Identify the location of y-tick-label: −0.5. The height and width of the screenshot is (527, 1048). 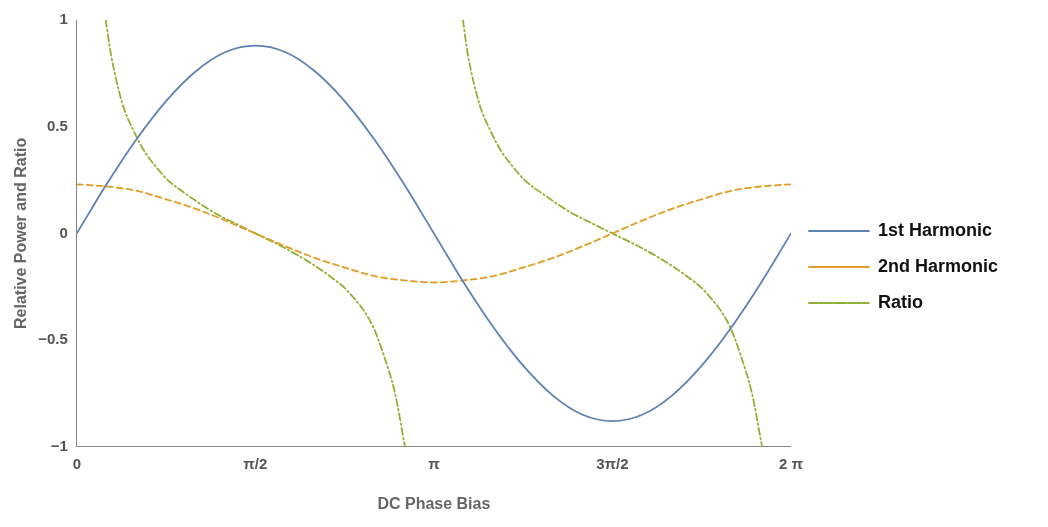
(53, 339).